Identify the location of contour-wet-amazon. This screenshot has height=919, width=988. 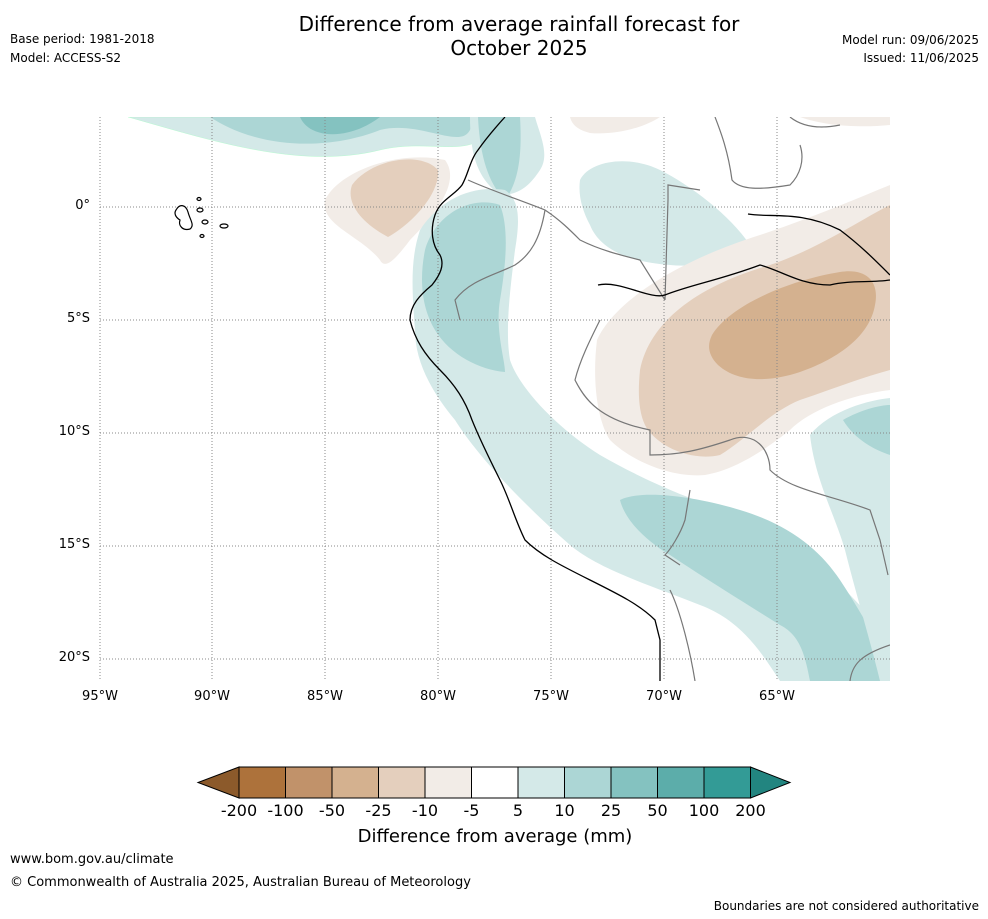
(664, 213).